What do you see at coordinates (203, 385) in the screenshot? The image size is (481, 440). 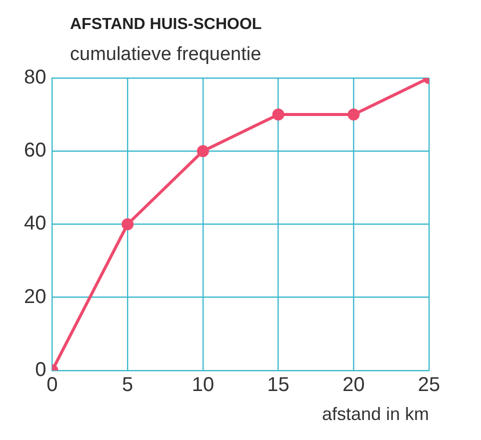 I see `x-tick-label: 10` at bounding box center [203, 385].